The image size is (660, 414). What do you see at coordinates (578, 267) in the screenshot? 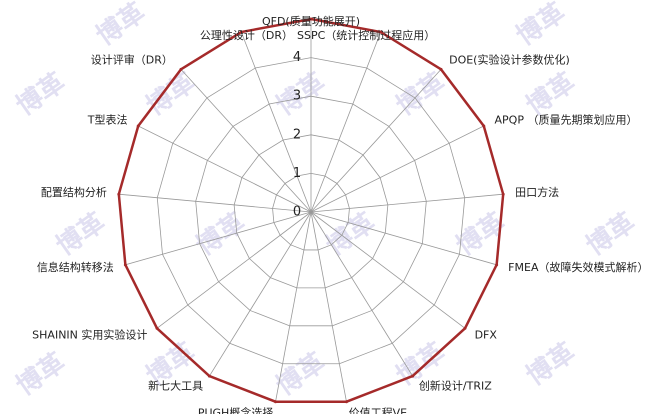
I see `axis-label: FMEA（故障失效模式解析）` at bounding box center [578, 267].